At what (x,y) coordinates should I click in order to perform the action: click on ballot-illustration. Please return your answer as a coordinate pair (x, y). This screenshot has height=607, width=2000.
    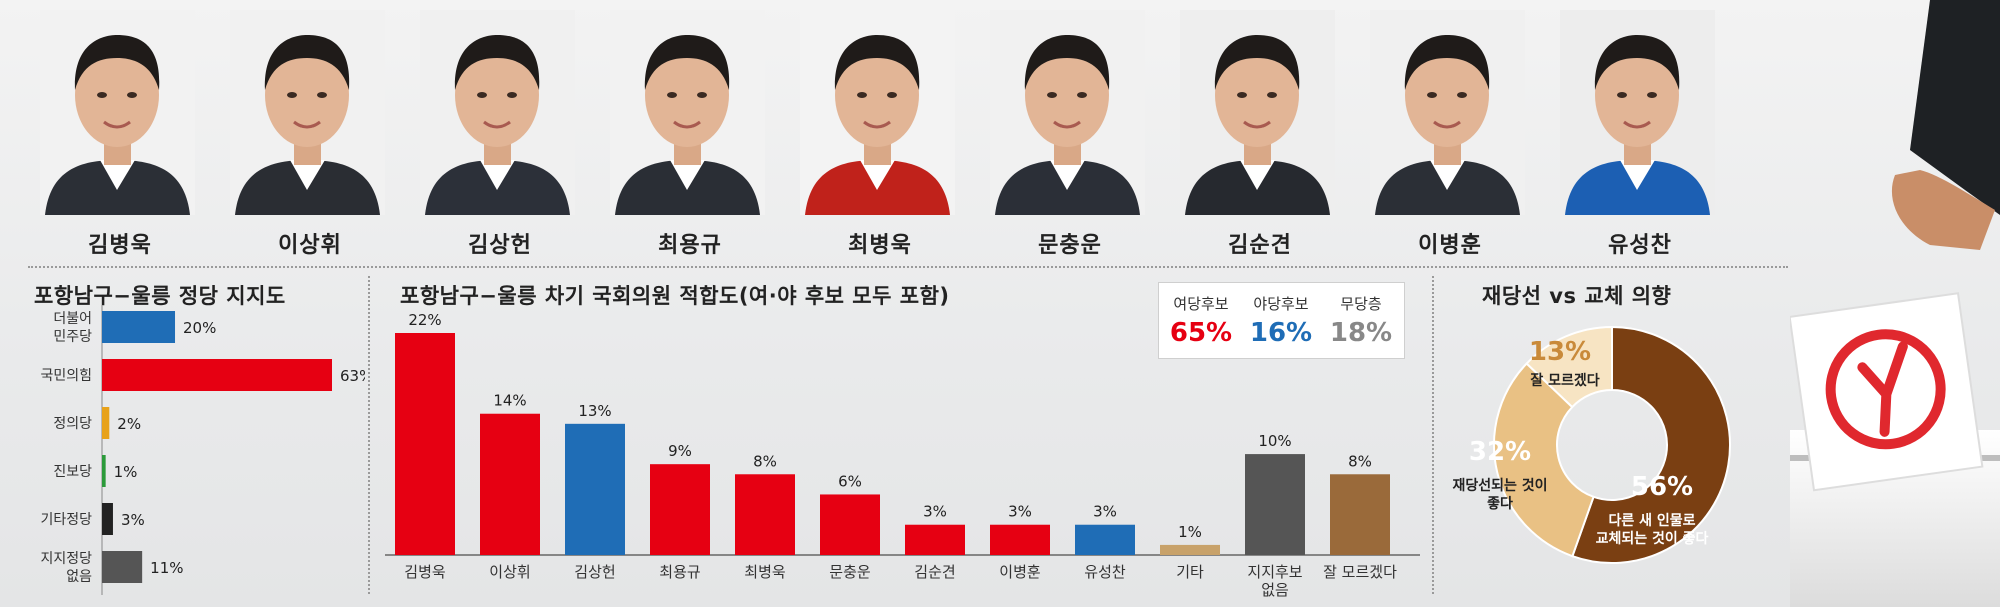
    Looking at the image, I should click on (1895, 303).